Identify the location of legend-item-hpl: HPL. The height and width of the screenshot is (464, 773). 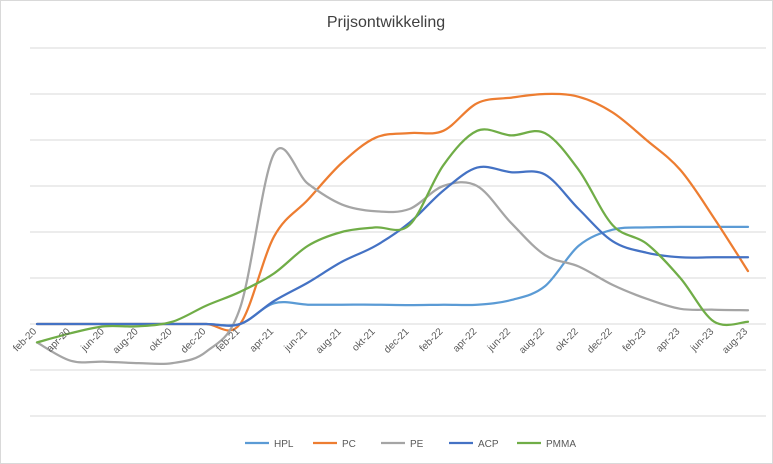
(269, 444).